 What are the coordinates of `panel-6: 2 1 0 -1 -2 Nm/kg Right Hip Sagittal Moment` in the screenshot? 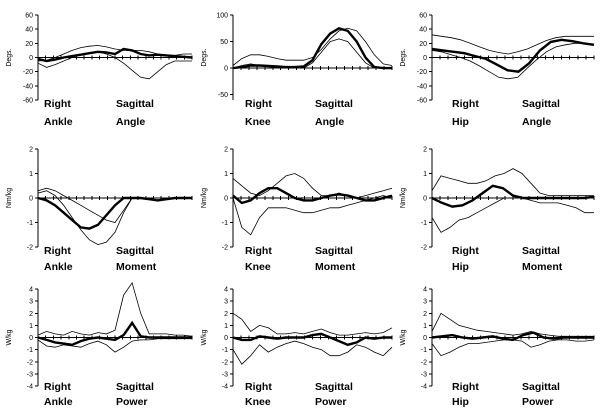 It's located at (497, 210).